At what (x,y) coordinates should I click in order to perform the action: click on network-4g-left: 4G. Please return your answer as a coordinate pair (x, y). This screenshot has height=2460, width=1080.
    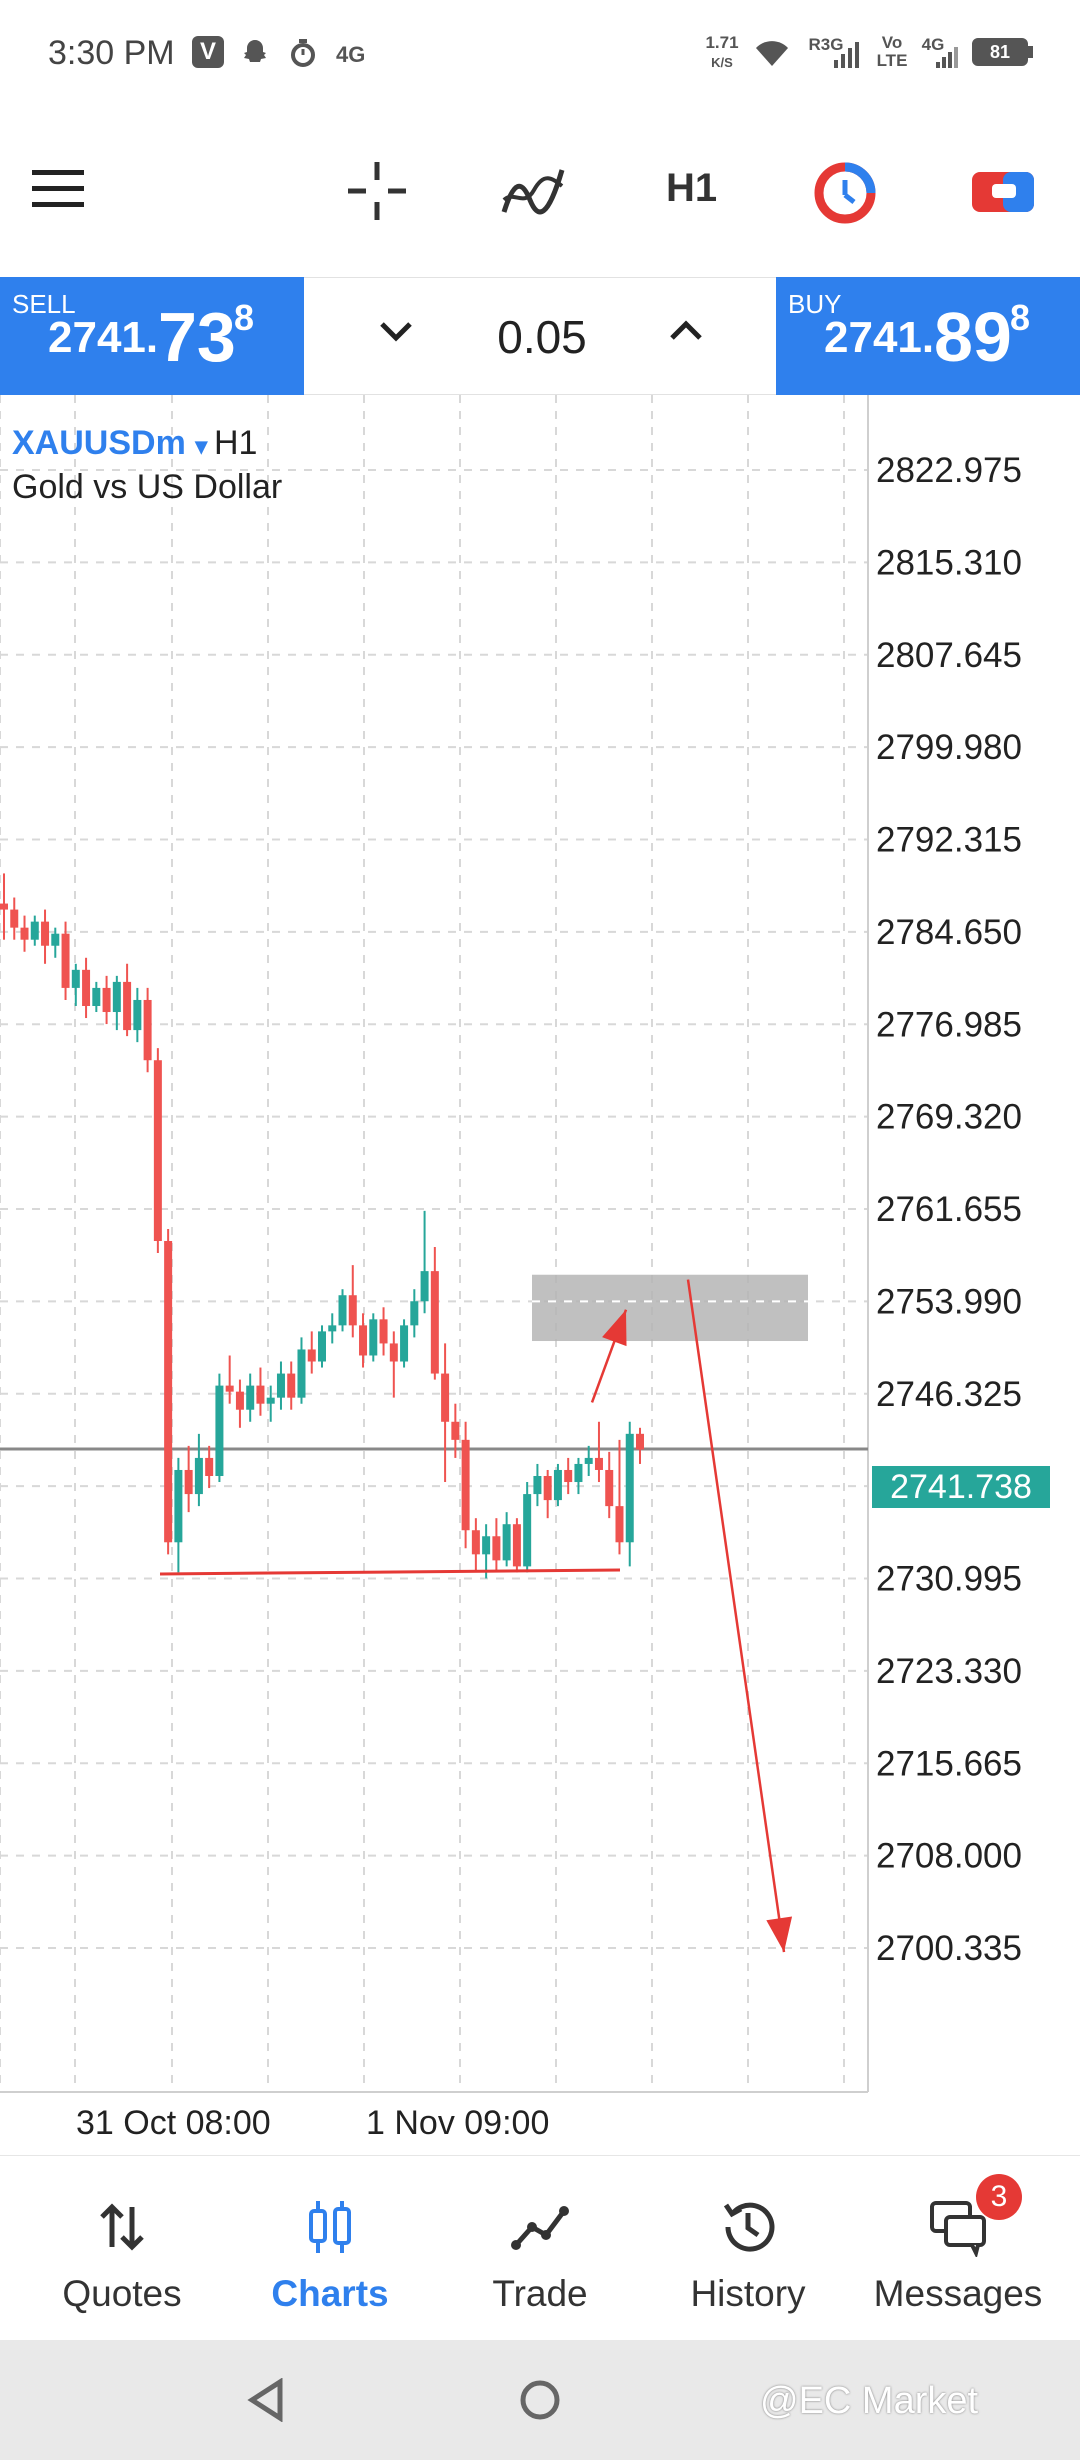
    Looking at the image, I should click on (351, 54).